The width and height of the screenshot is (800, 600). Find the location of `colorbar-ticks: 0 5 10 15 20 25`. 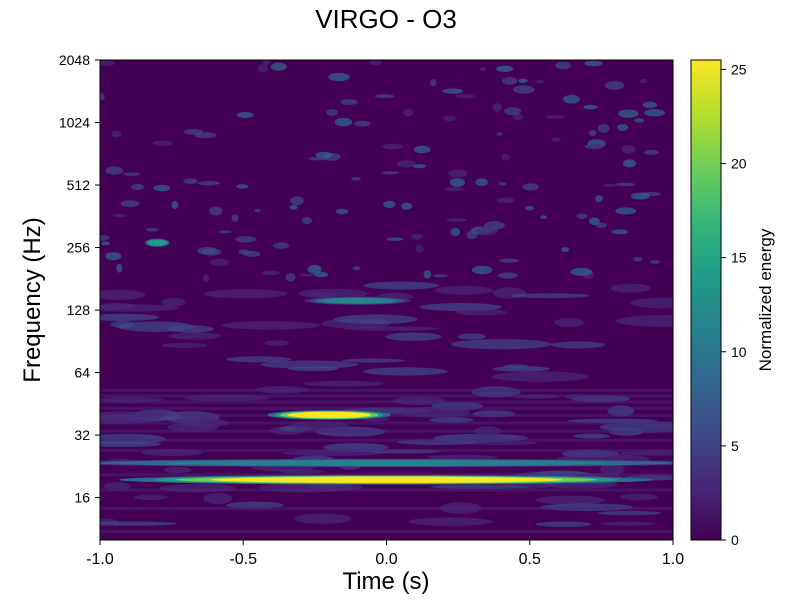

colorbar-ticks: 0 5 10 15 20 25 is located at coordinates (734, 304).